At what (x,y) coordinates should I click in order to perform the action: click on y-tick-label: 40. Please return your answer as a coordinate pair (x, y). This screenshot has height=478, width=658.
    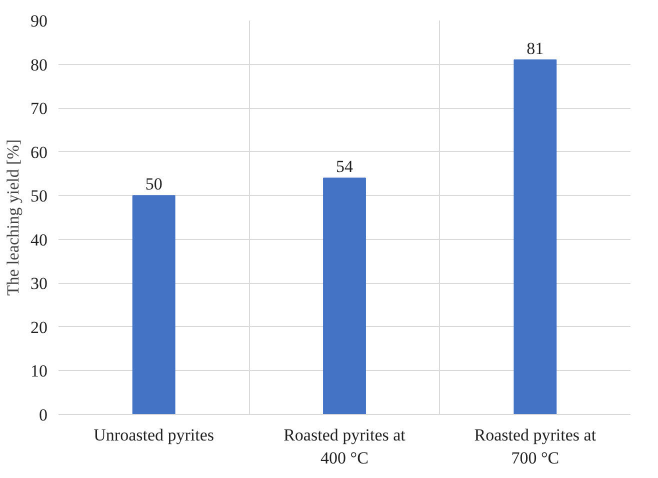
    Looking at the image, I should click on (39, 240).